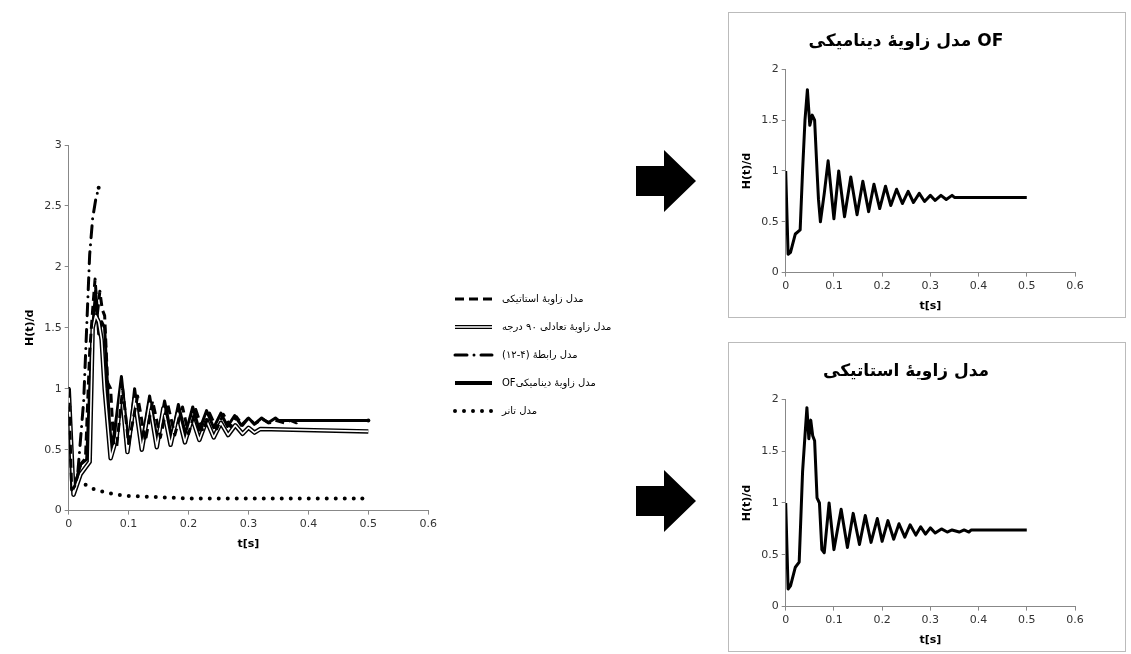 The image size is (1131, 654). What do you see at coordinates (549, 383) in the screenshot?
I see `legend-label: مدل زاویهٔ دینامیکیOF` at bounding box center [549, 383].